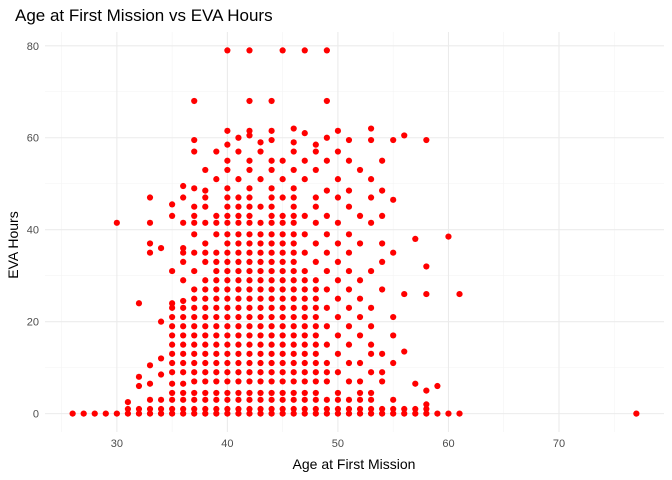 This screenshot has width=672, height=480. I want to click on y-tick-label: 60, so click(33, 139).